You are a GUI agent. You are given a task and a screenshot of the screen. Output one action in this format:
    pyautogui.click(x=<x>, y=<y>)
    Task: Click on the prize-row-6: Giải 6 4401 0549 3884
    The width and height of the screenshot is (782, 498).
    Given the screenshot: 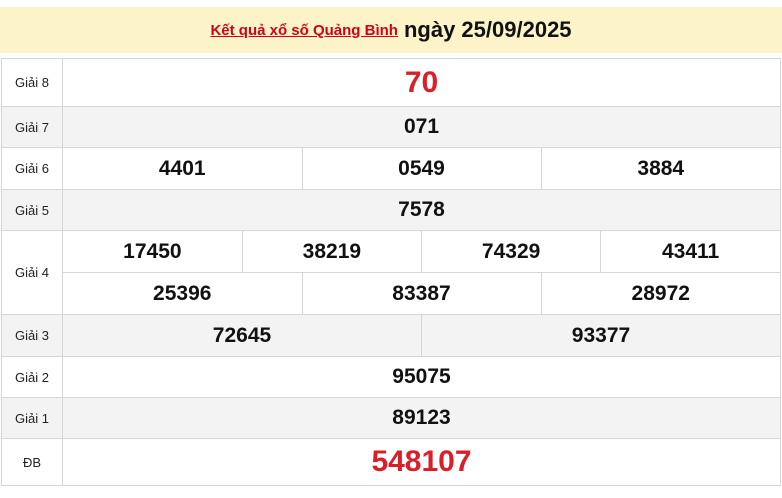 What is the action you would take?
    pyautogui.click(x=391, y=168)
    